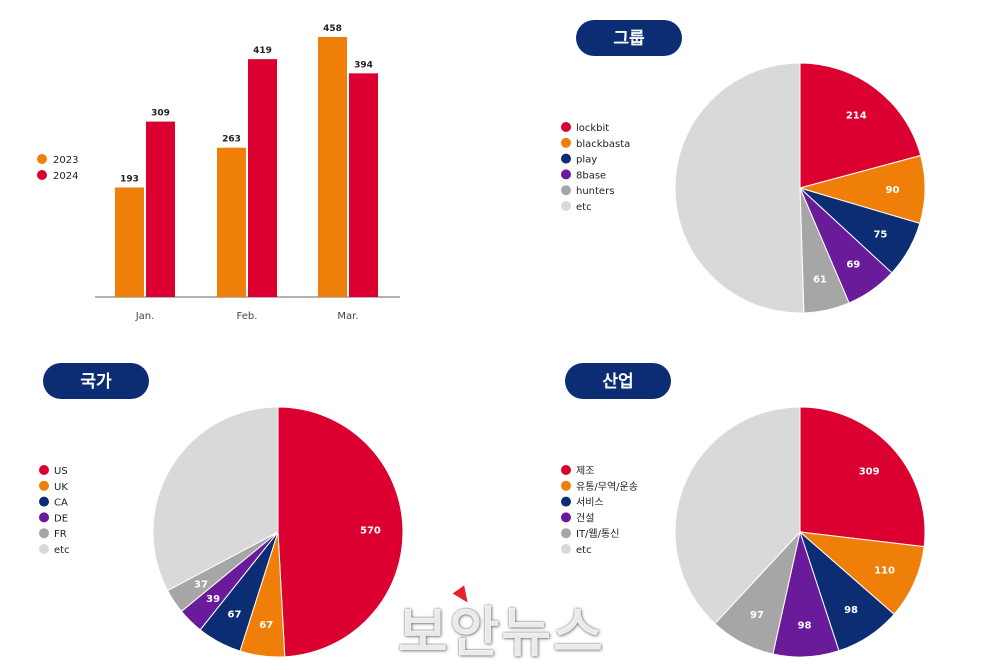 This screenshot has width=1000, height=670. I want to click on pie-legend-label: 건설, so click(585, 518).